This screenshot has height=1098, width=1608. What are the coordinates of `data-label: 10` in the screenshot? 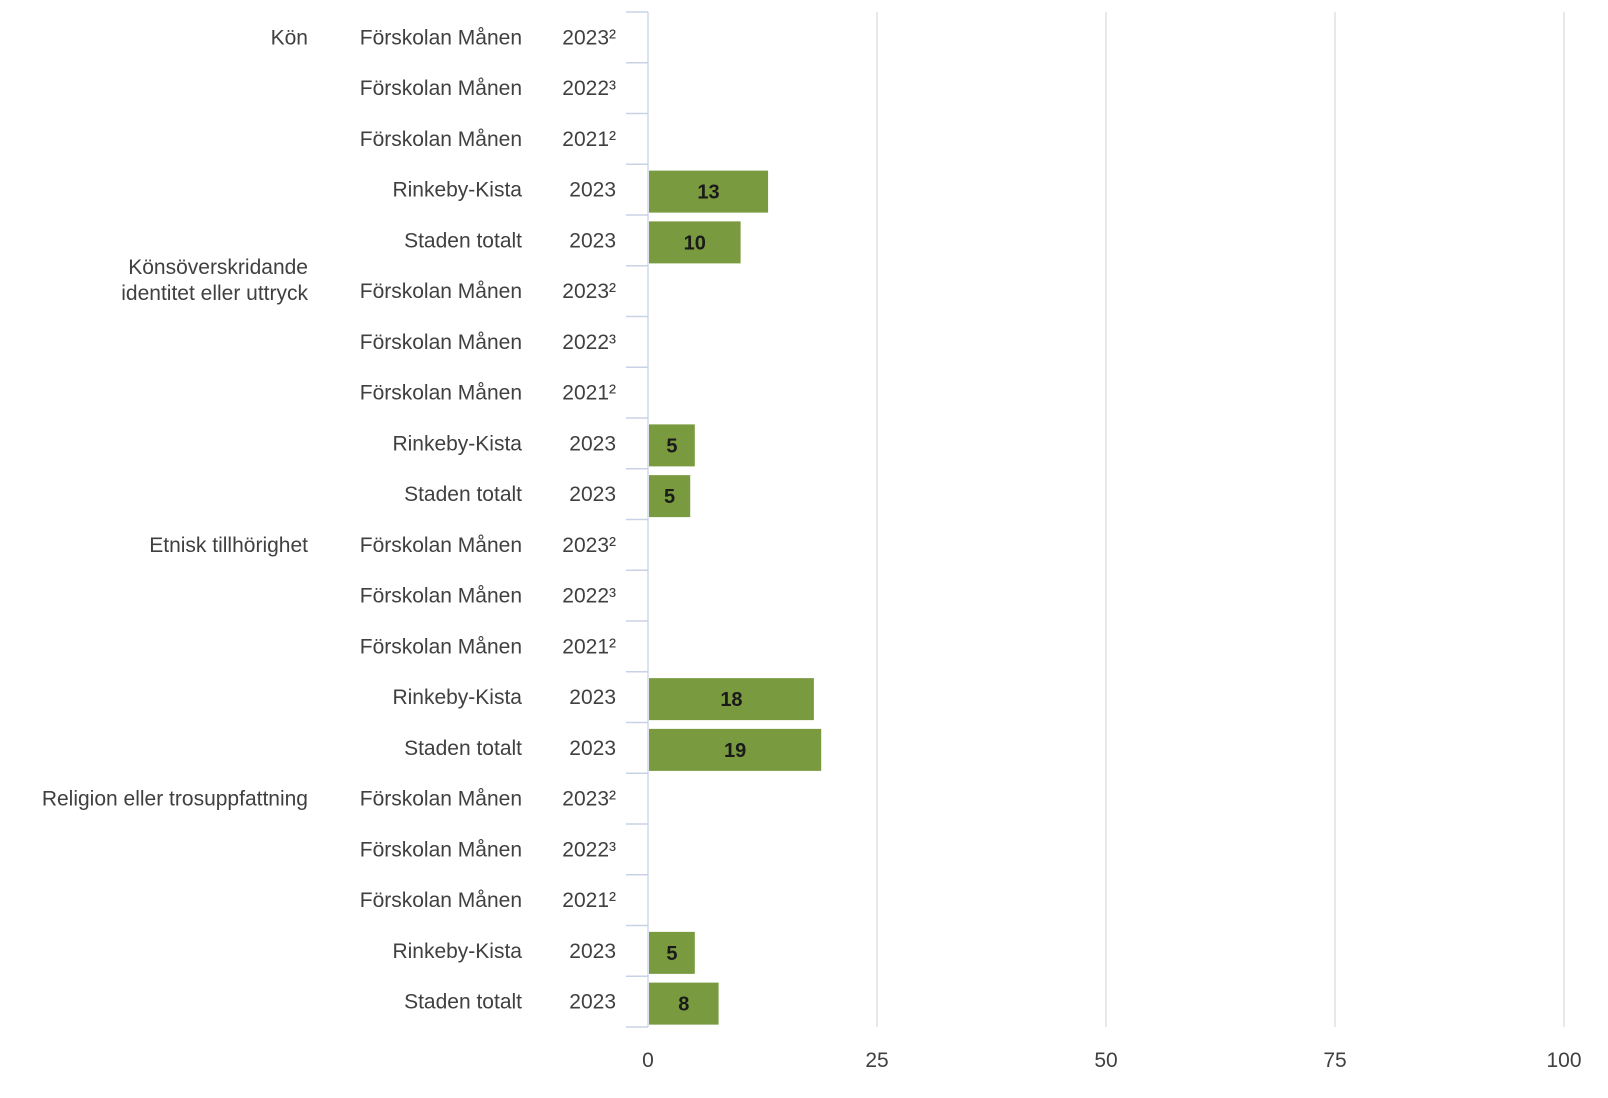 It's located at (695, 243).